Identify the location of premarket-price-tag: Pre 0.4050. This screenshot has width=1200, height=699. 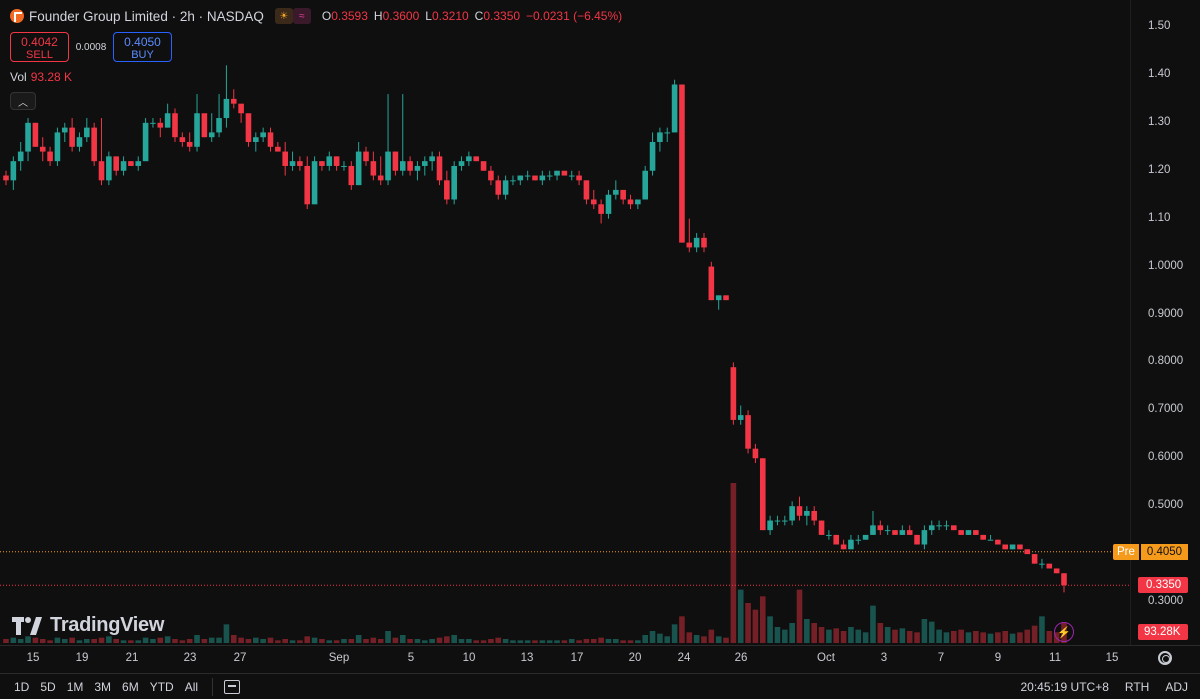
(1150, 552).